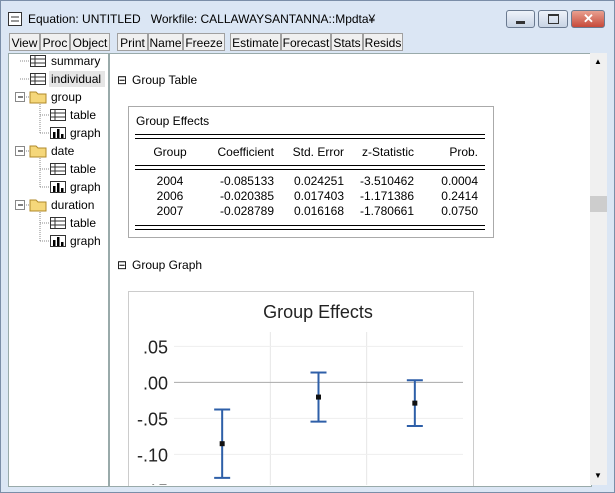  What do you see at coordinates (255, 42) in the screenshot?
I see `toolbar-button: Estimate` at bounding box center [255, 42].